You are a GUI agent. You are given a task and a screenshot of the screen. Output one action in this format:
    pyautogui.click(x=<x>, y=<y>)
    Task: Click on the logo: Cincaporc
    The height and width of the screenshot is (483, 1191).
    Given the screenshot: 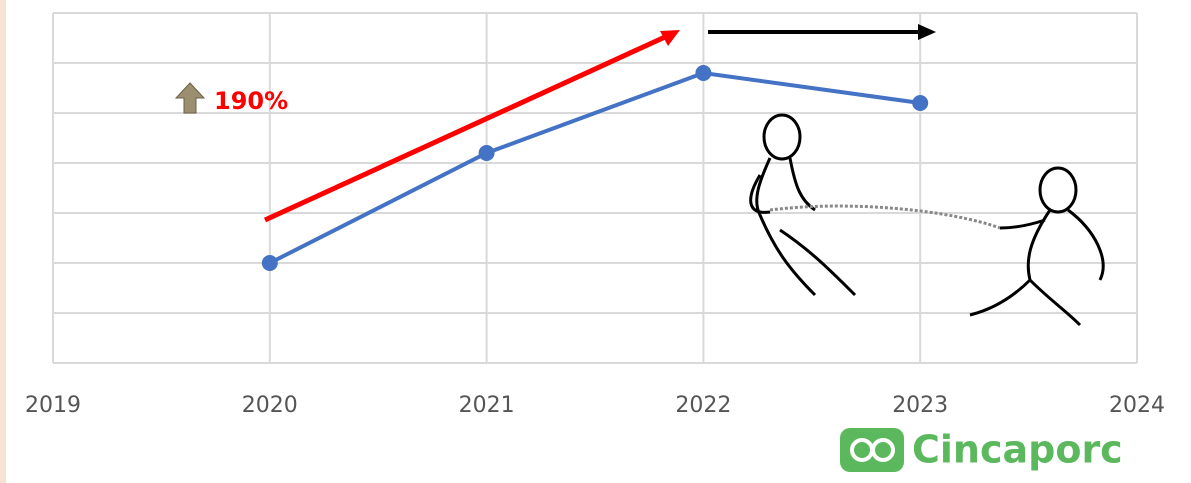 What is the action you would take?
    pyautogui.click(x=981, y=450)
    